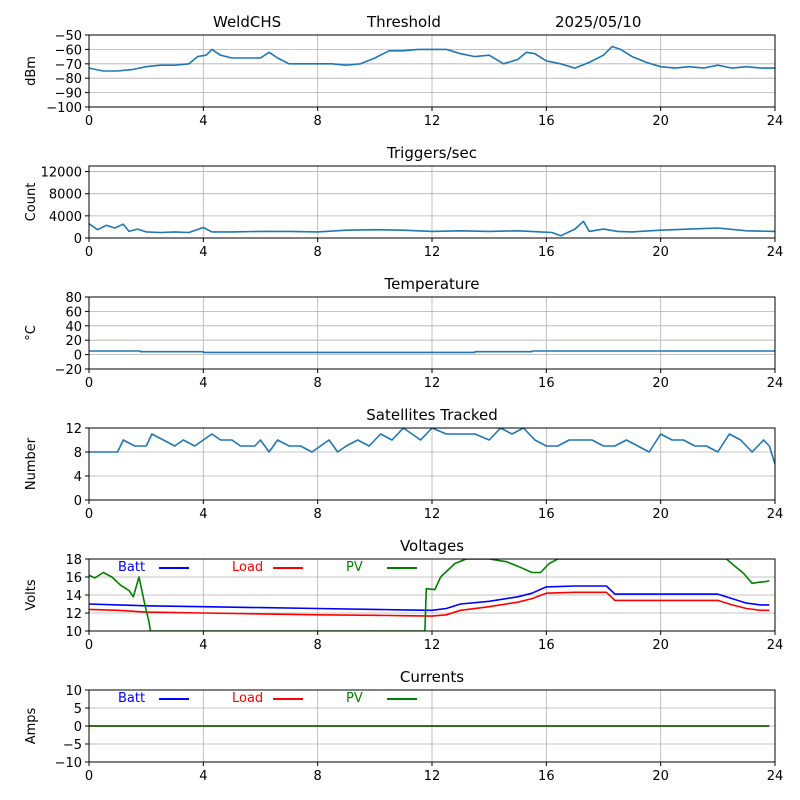 Image resolution: width=800 pixels, height=800 pixels. Describe the element at coordinates (31, 202) in the screenshot. I see `y-axis-label: Count` at that location.